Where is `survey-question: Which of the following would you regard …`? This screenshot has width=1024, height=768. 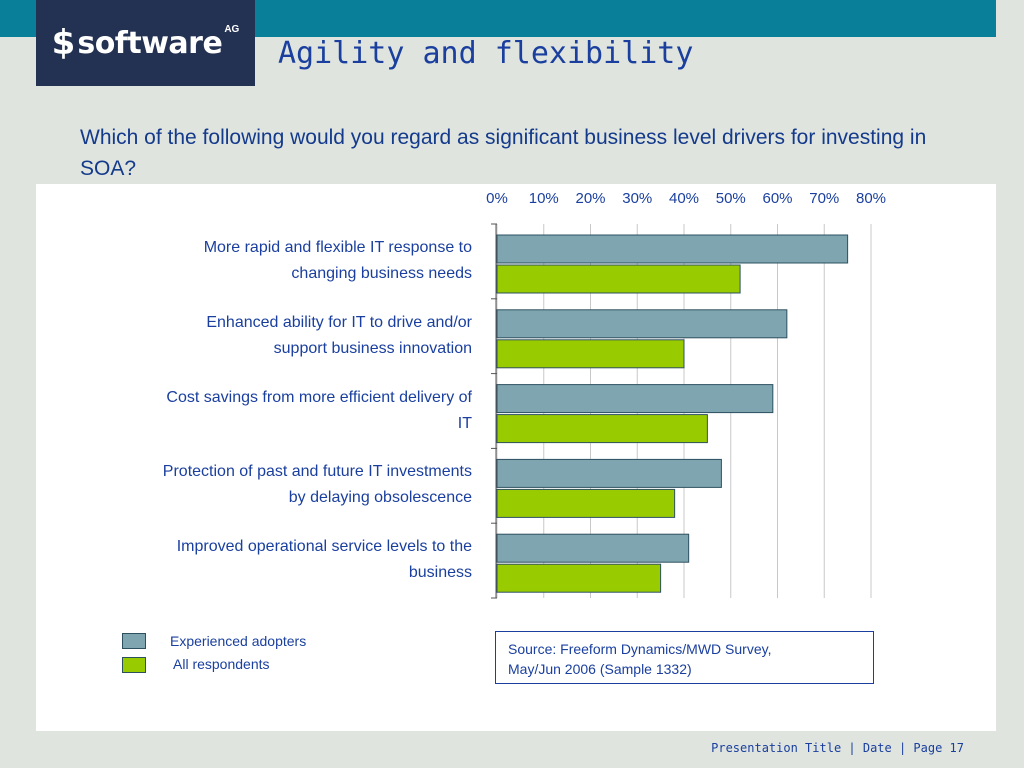
survey-question: Which of the following would you regard … is located at coordinates (503, 153).